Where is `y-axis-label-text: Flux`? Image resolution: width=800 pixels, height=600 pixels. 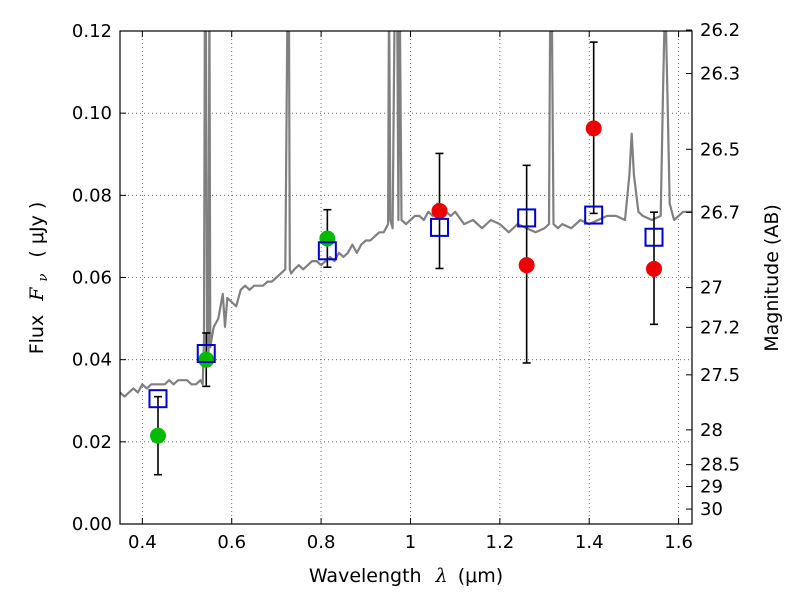 y-axis-label-text: Flux is located at coordinates (37, 335).